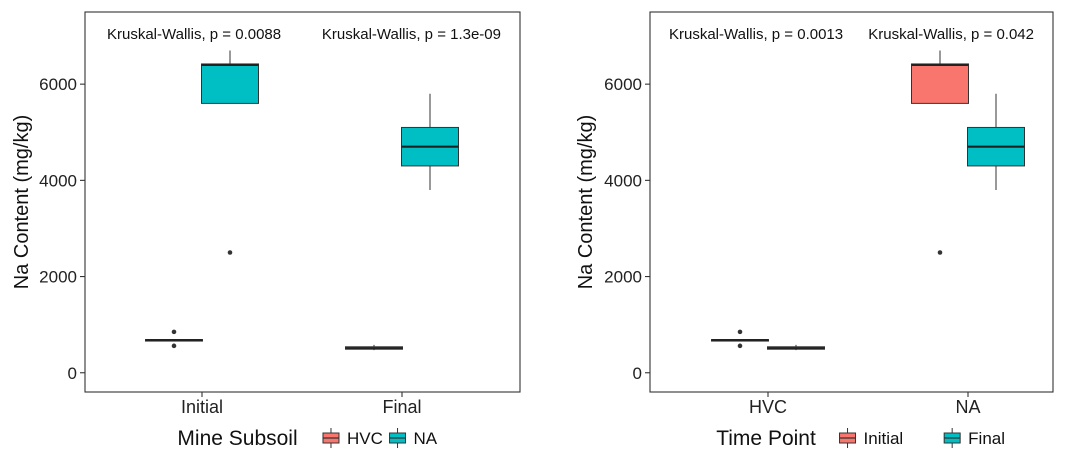 This screenshot has width=1073, height=450. Describe the element at coordinates (194, 34) in the screenshot. I see `kruskal-wallis-annotation: Kruskal-Wallis, p = 0.0088` at that location.